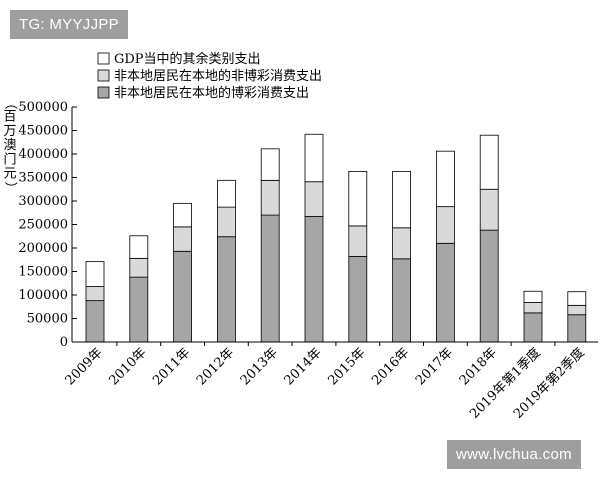  What do you see at coordinates (9, 174) in the screenshot?
I see `y-axis-label-char: 元` at bounding box center [9, 174].